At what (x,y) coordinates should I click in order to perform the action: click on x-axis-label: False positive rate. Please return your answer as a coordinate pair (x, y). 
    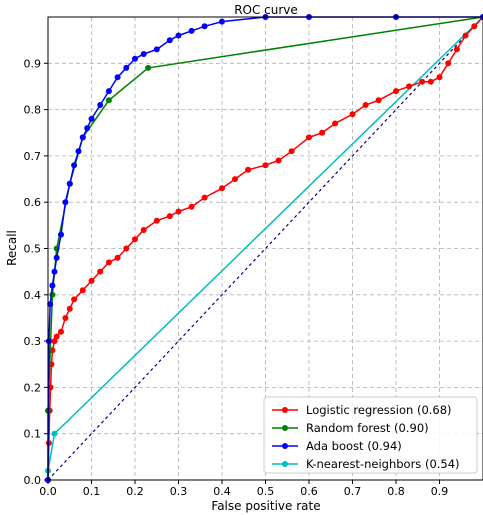
    Looking at the image, I should click on (265, 506).